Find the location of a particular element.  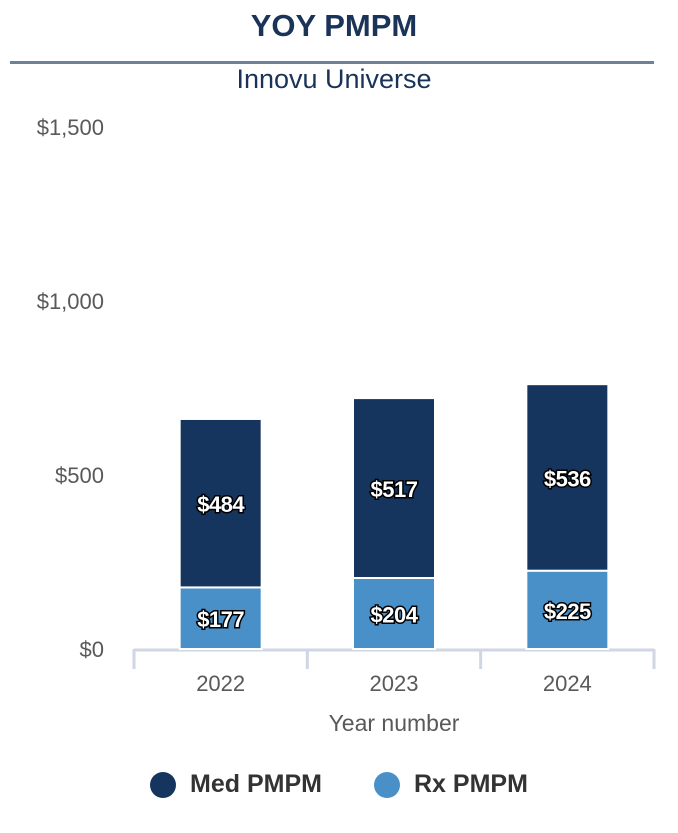

x-tick-label: 2022 is located at coordinates (220, 683).